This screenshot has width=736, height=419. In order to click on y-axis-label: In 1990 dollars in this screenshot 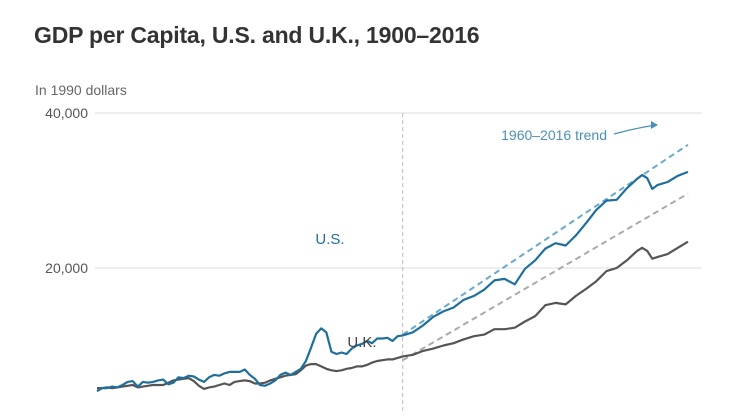, I will do `click(81, 90)`.